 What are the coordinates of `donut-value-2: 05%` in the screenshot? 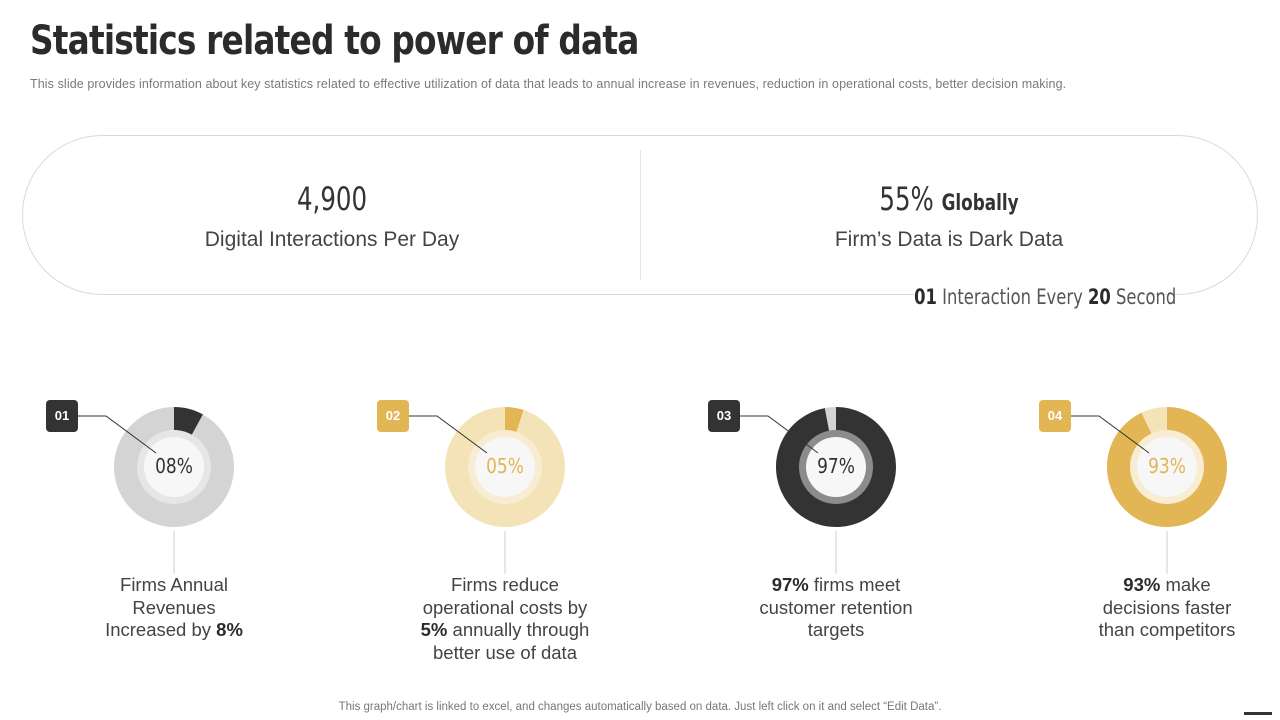 It's located at (505, 466).